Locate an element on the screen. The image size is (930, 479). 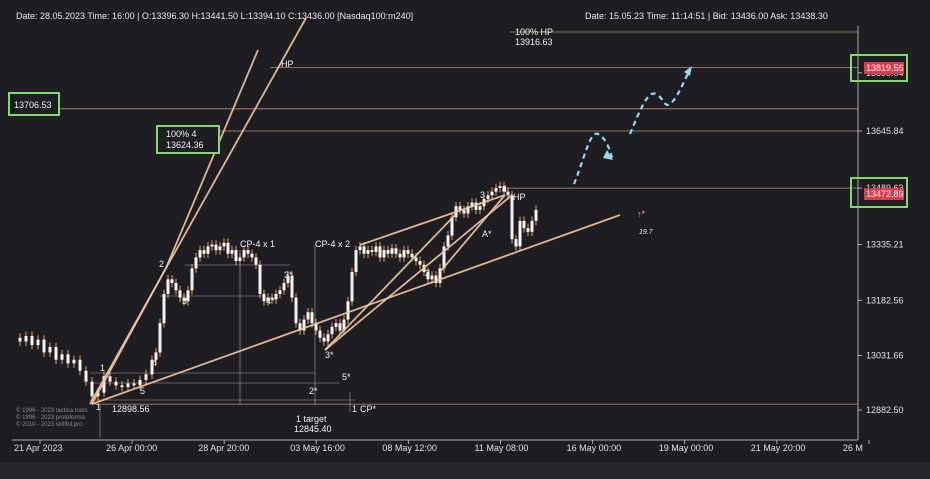
cp-star-label: CP* is located at coordinates (368, 409).